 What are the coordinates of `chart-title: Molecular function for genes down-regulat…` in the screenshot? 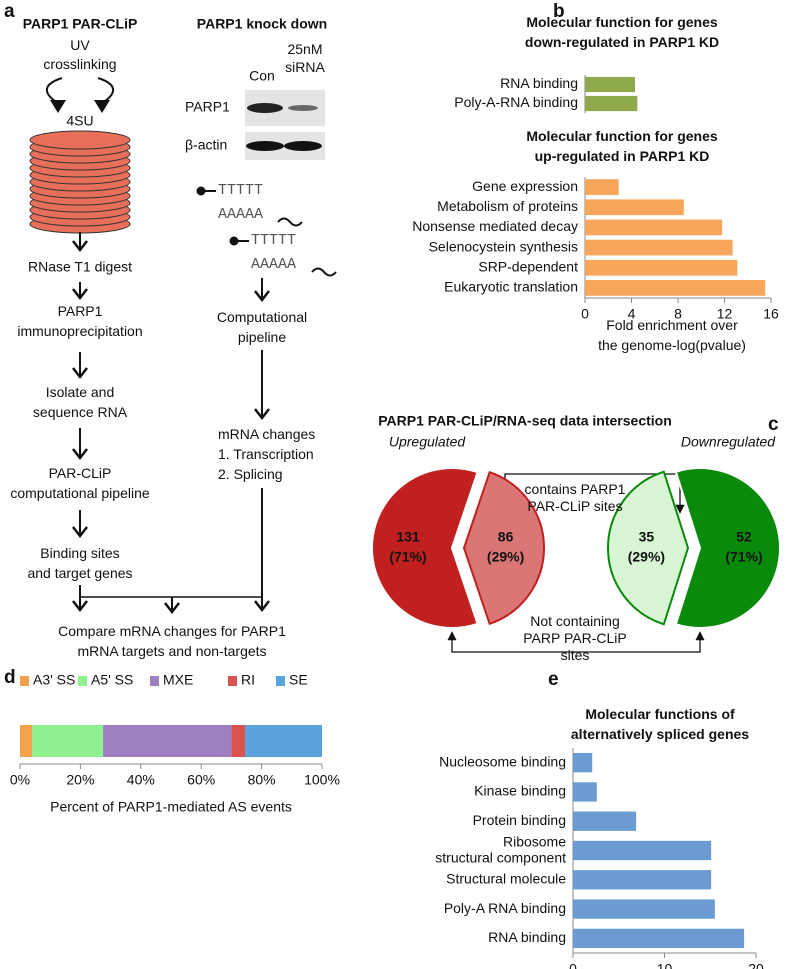 It's located at (622, 32).